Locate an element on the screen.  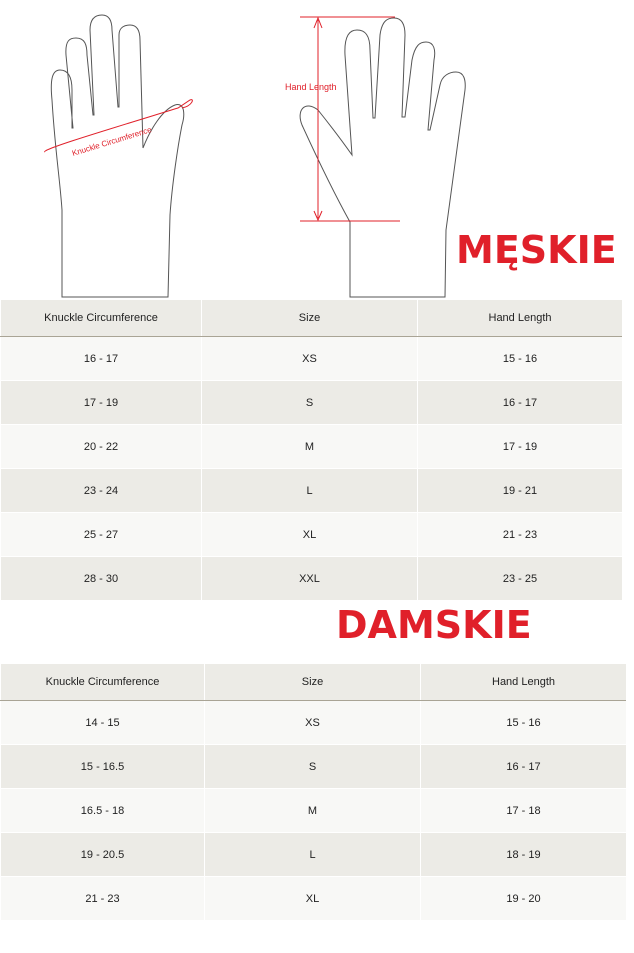
womens-title: DAMSKIE is located at coordinates (434, 625).